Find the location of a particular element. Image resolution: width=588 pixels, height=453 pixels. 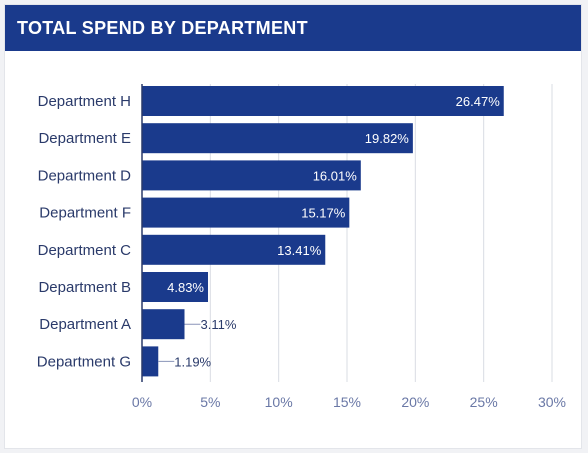

data-label: 3.11% is located at coordinates (219, 324).